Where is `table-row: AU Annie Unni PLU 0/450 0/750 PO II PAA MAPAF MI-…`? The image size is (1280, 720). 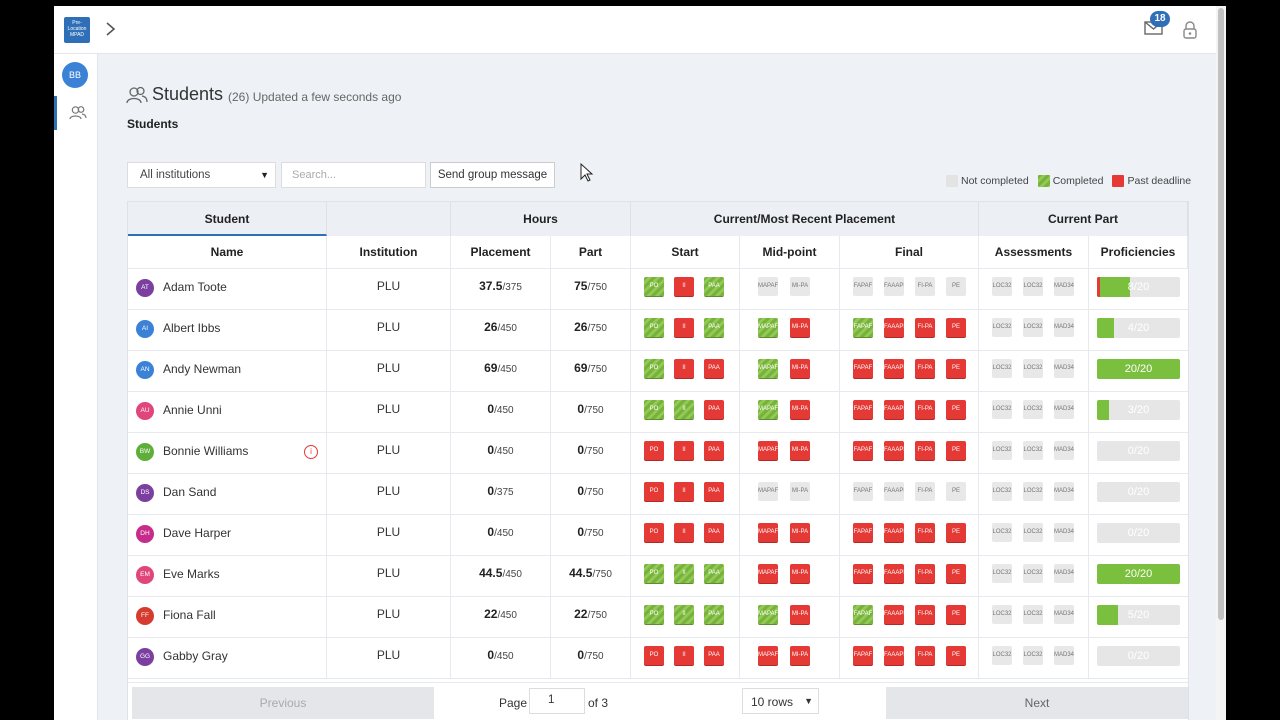 table-row: AU Annie Unni PLU 0/450 0/750 PO II PAA MAPAF MI-… is located at coordinates (658, 412).